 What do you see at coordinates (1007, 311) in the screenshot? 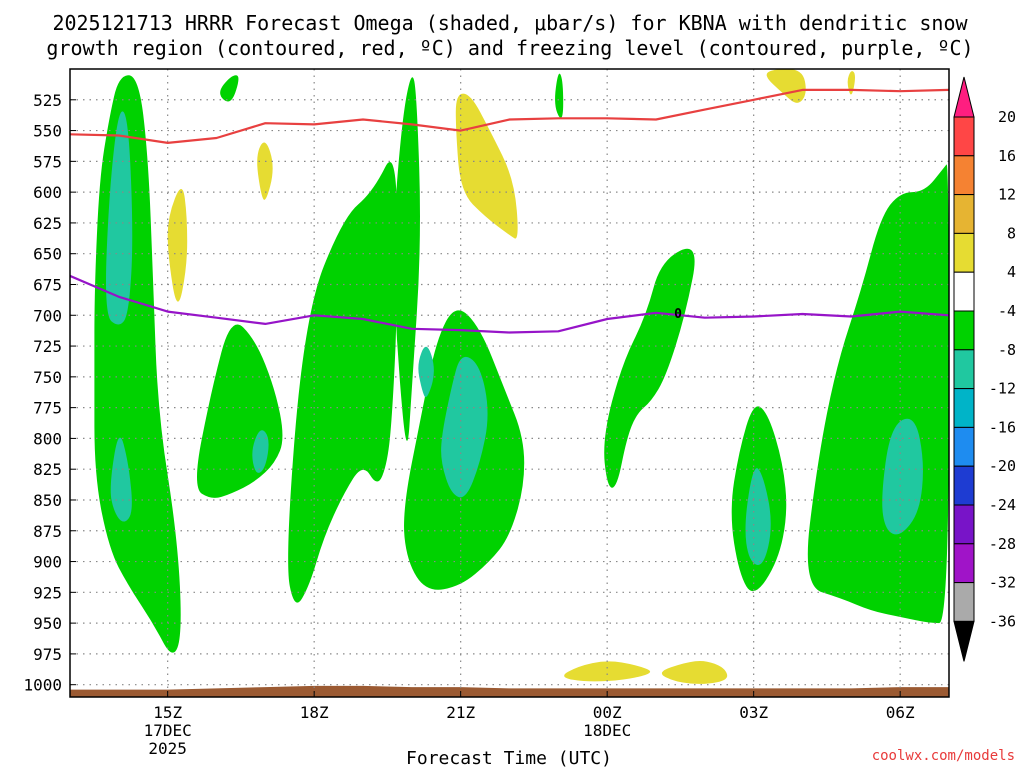
I see `colorbar-label: -4` at bounding box center [1007, 311].